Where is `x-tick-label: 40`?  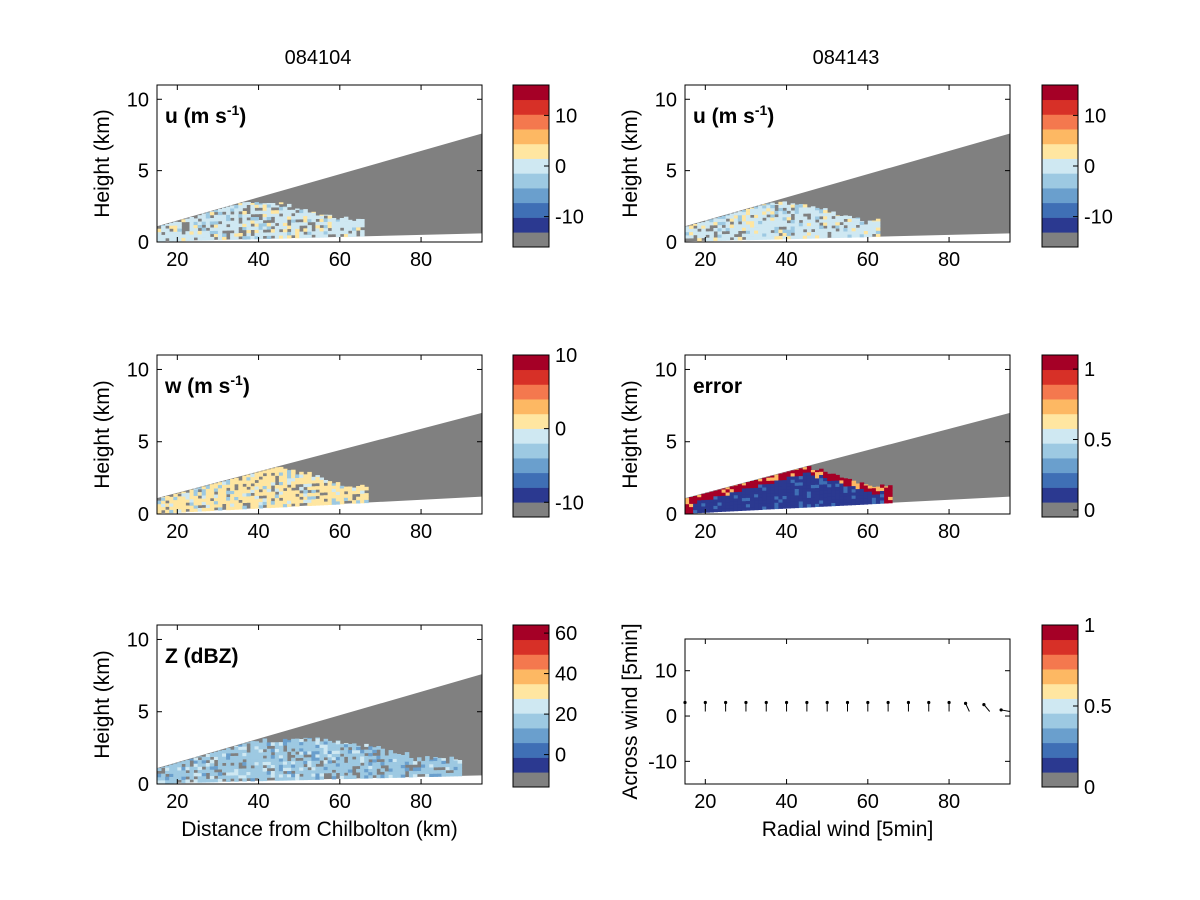 x-tick-label: 40 is located at coordinates (258, 532).